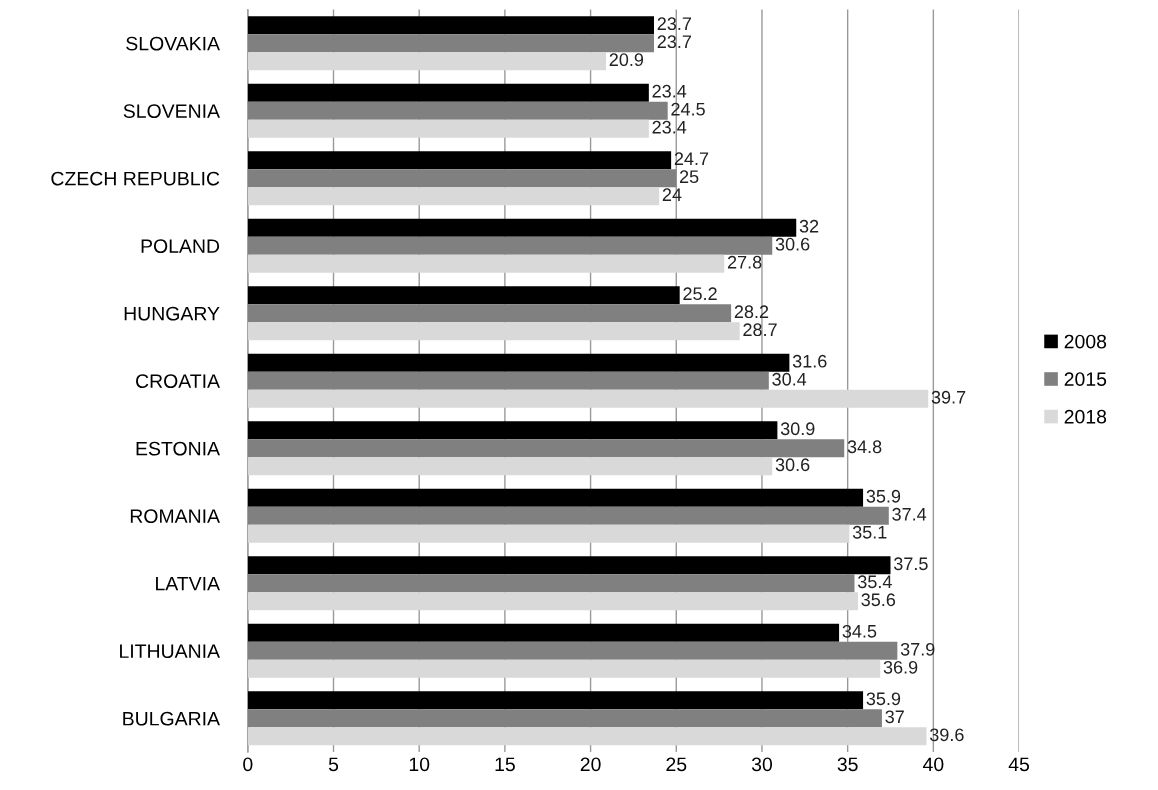 This screenshot has width=1158, height=790. Describe the element at coordinates (180, 246) in the screenshot. I see `y-tick-label: POLAND` at that location.